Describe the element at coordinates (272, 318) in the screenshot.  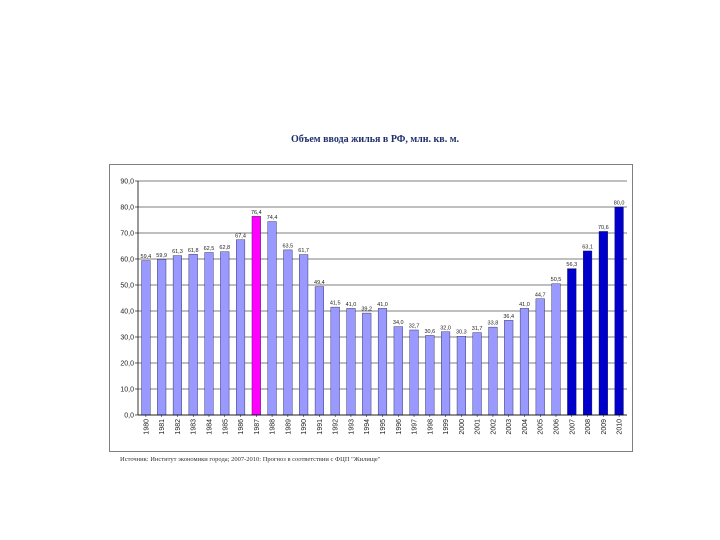
I see `bar-1988` at that location.